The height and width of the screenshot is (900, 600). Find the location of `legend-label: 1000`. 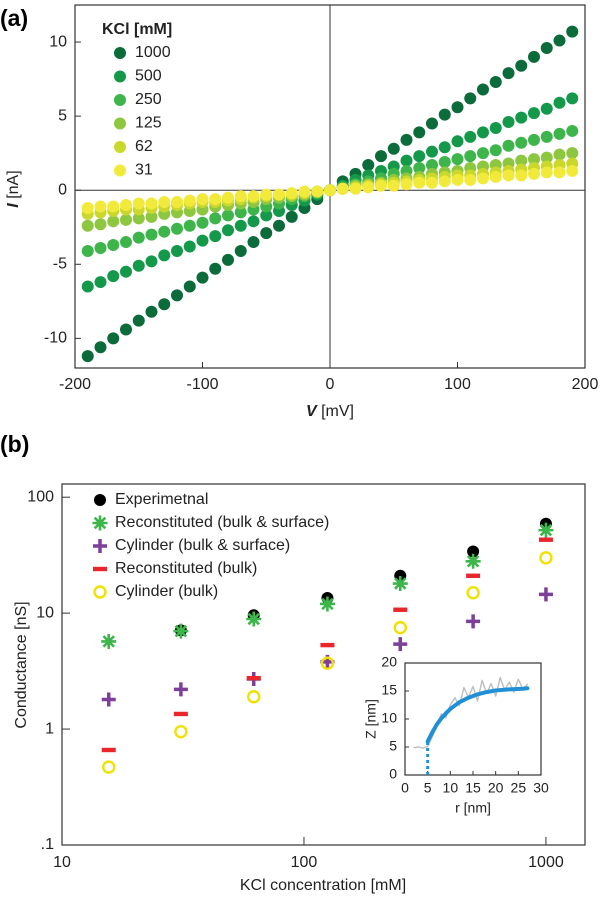

legend-label: 1000 is located at coordinates (153, 52).